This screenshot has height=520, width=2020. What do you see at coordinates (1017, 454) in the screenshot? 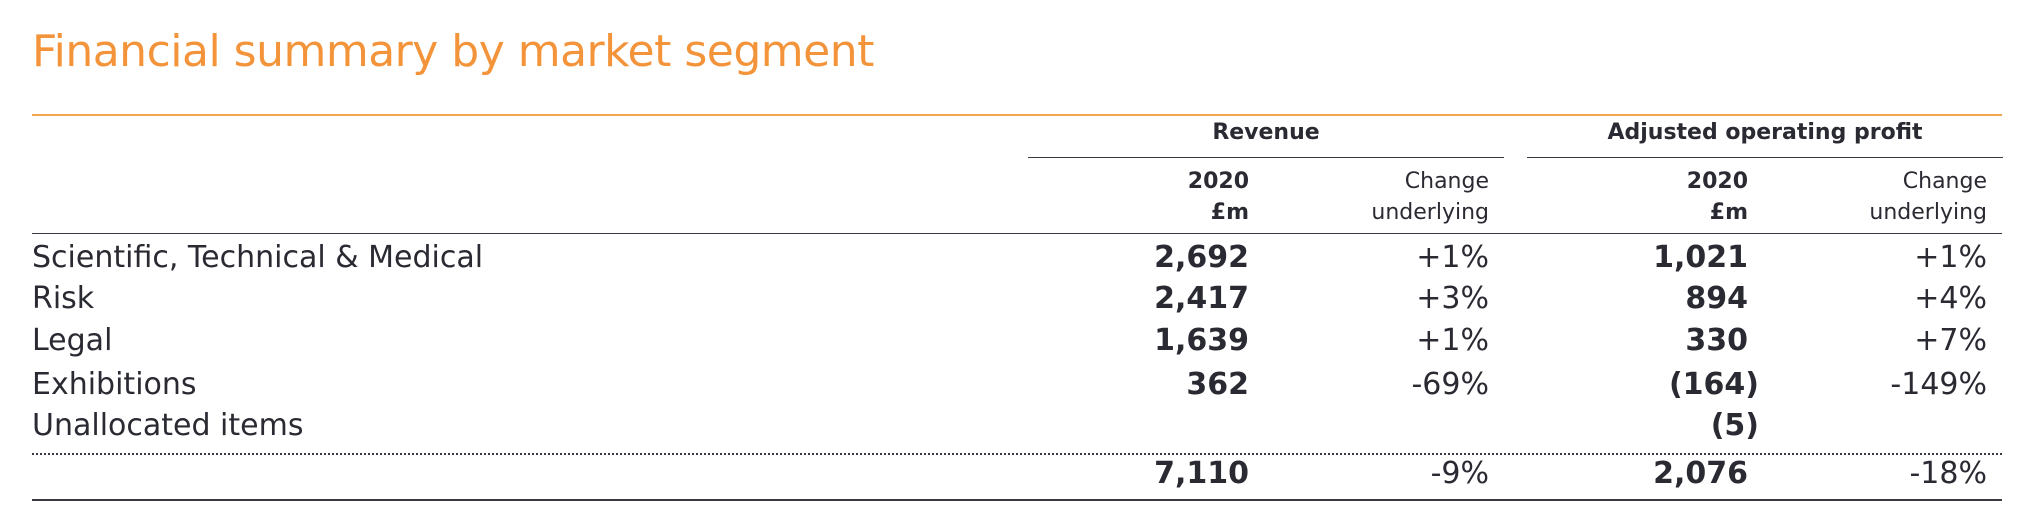
I see `total-dotted-divider` at bounding box center [1017, 454].